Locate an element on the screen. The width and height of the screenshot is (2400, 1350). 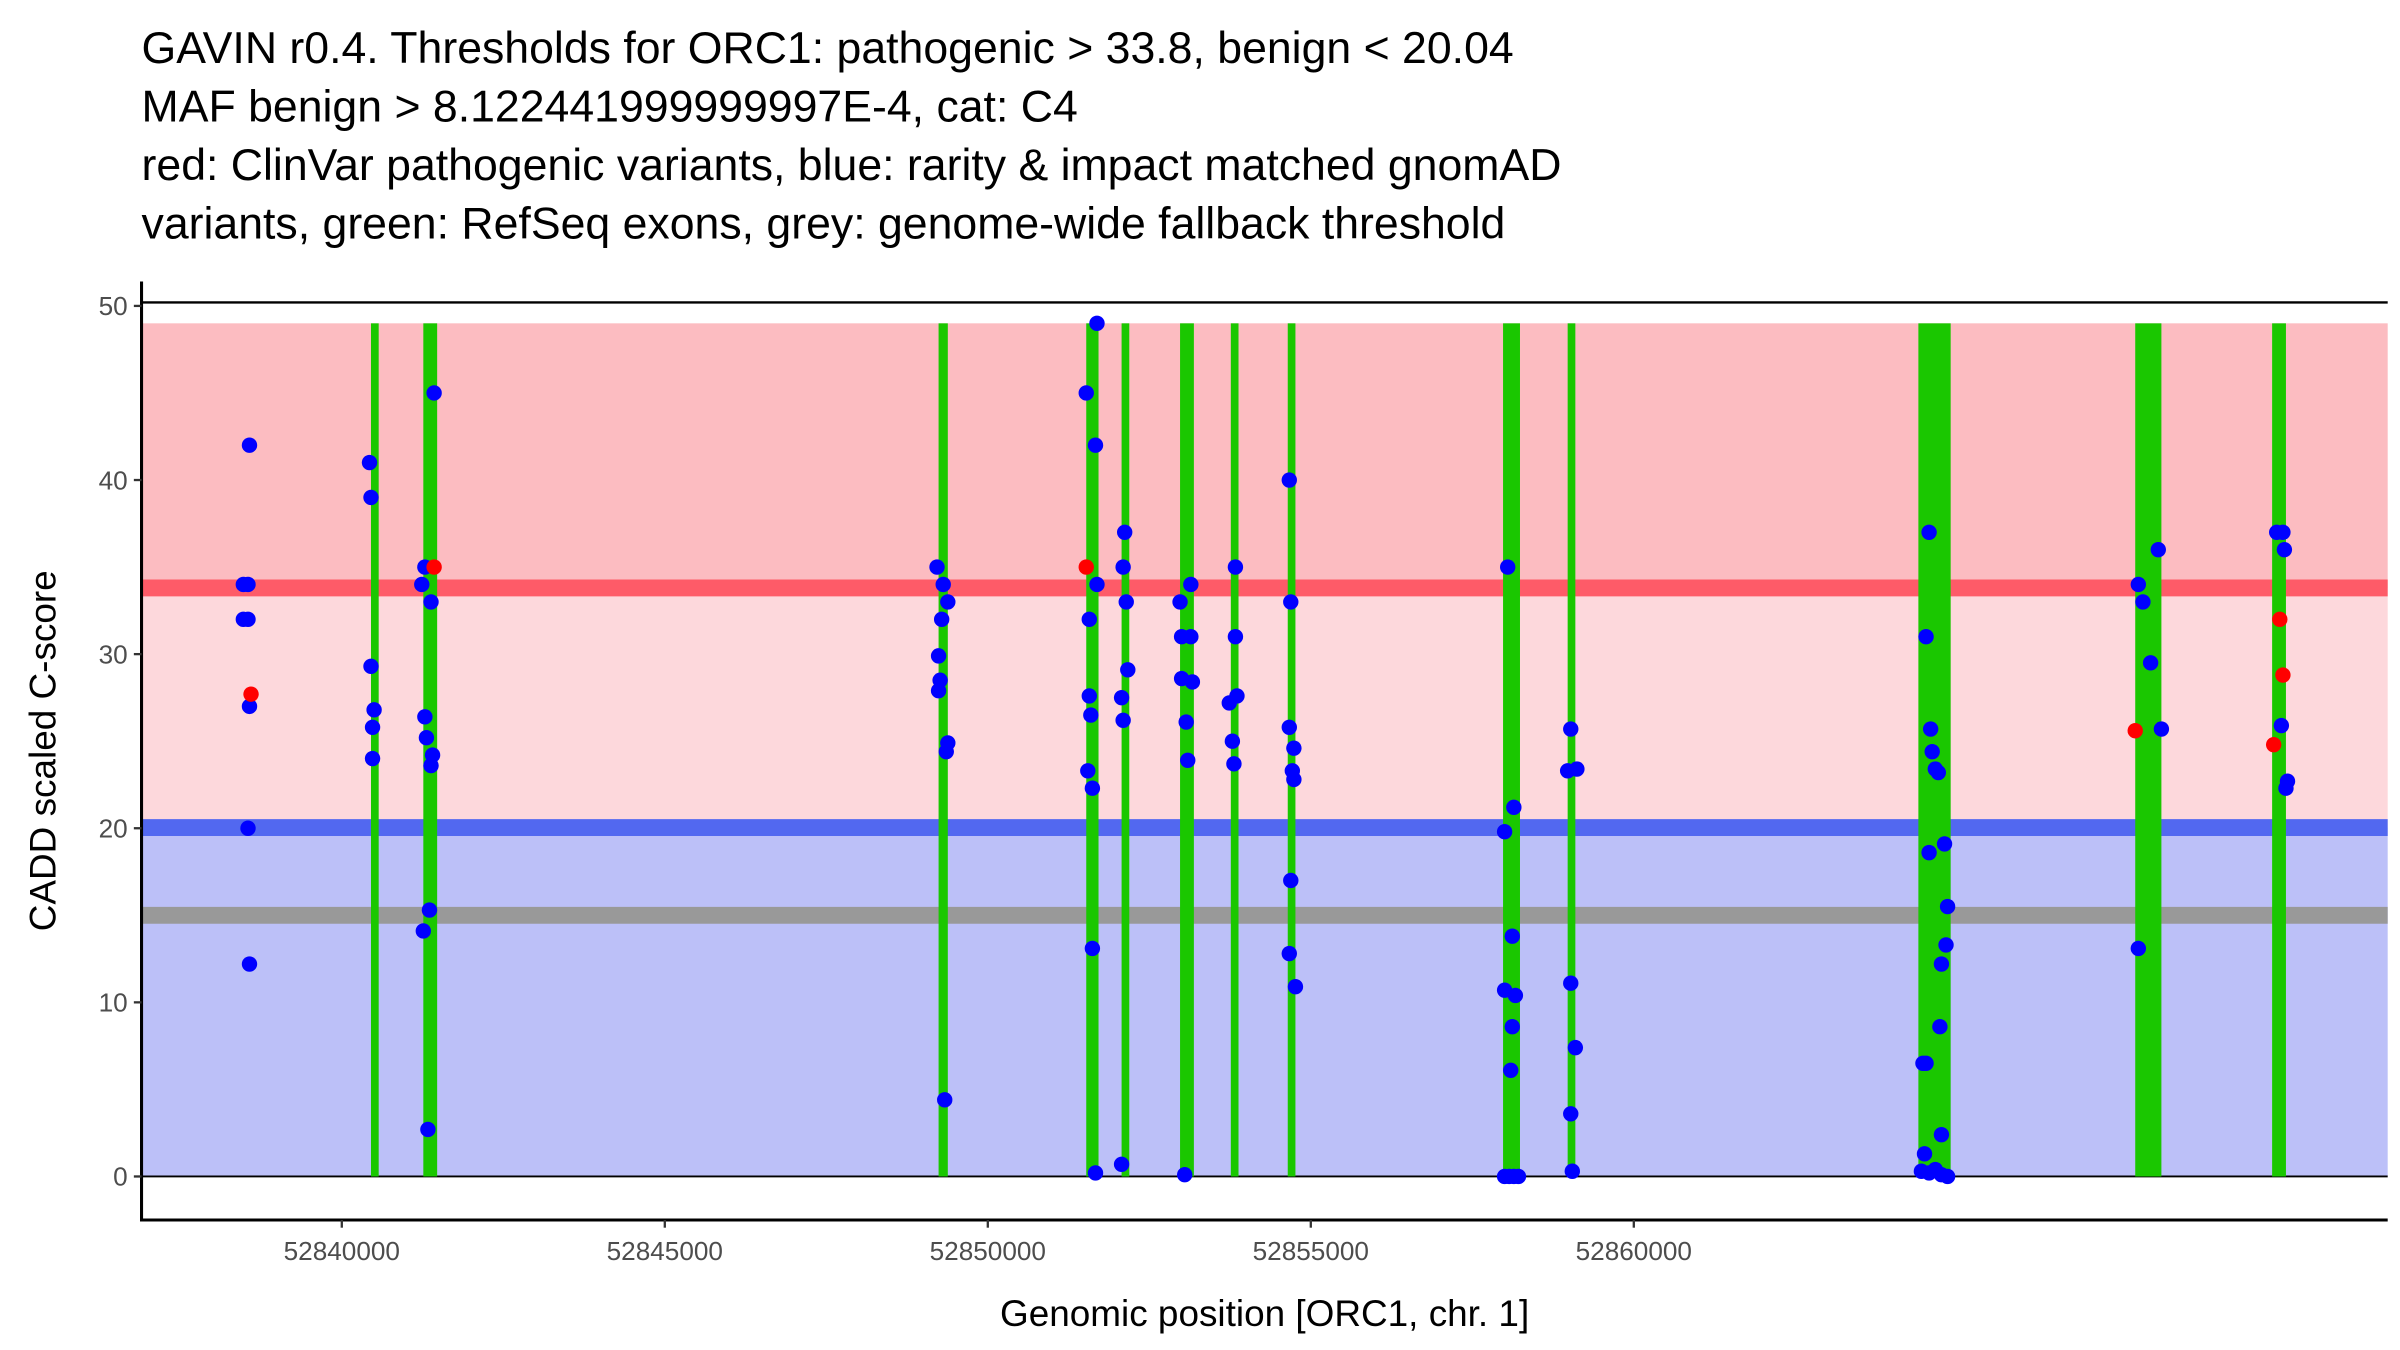
y-tick-label: 30 is located at coordinates (113, 654).